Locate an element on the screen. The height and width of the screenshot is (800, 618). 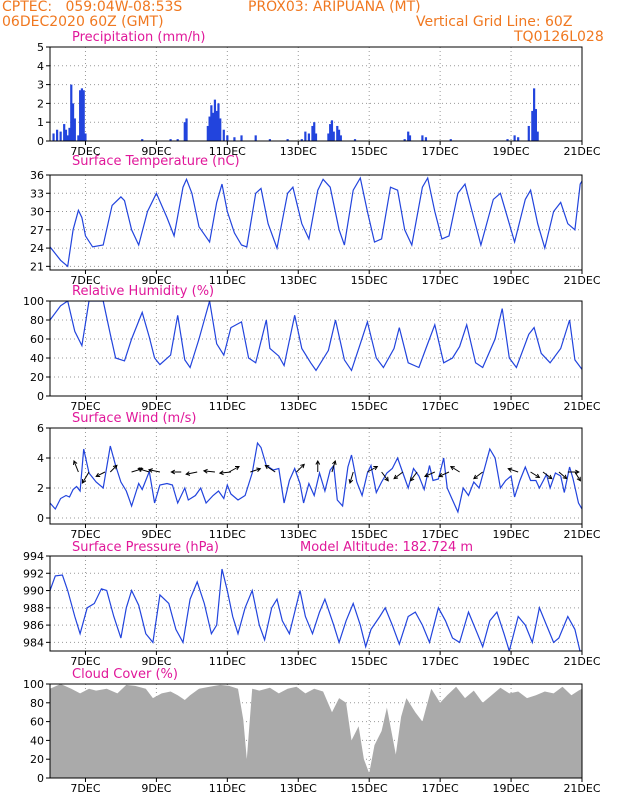
y-tick-label: 4 is located at coordinates (40, 66).